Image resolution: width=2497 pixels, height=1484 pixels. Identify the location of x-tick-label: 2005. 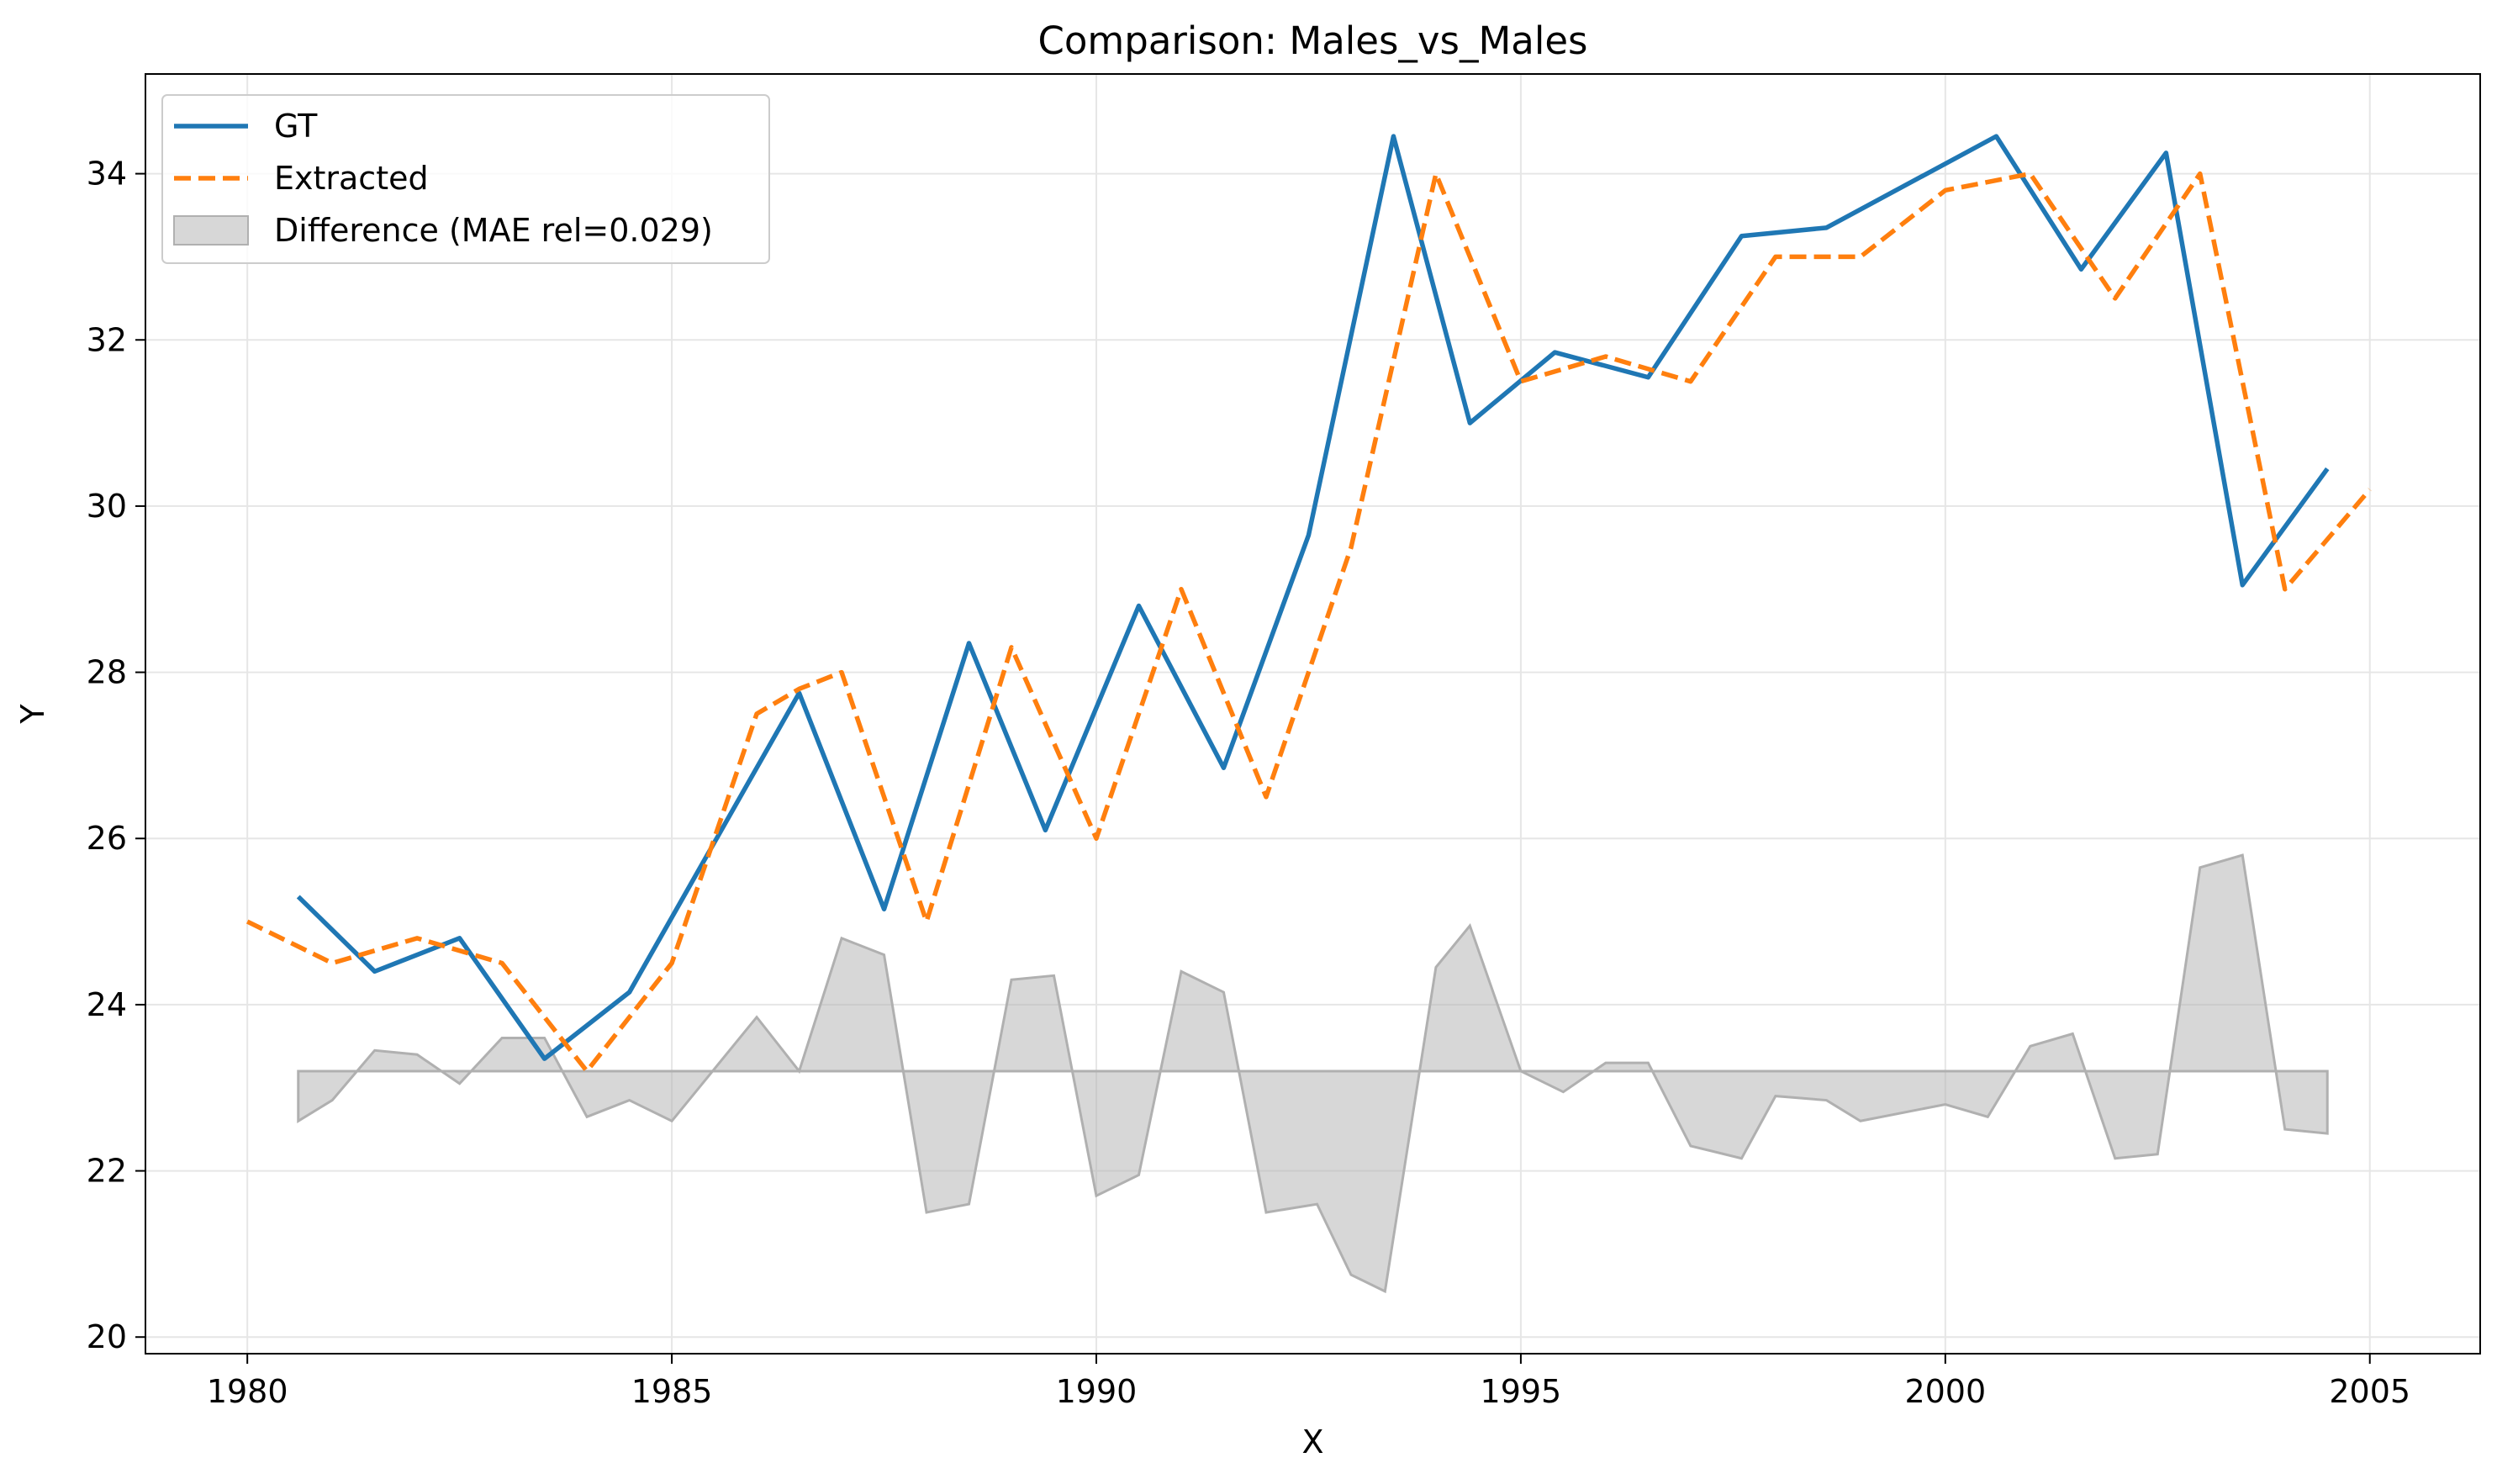
(2369, 1391).